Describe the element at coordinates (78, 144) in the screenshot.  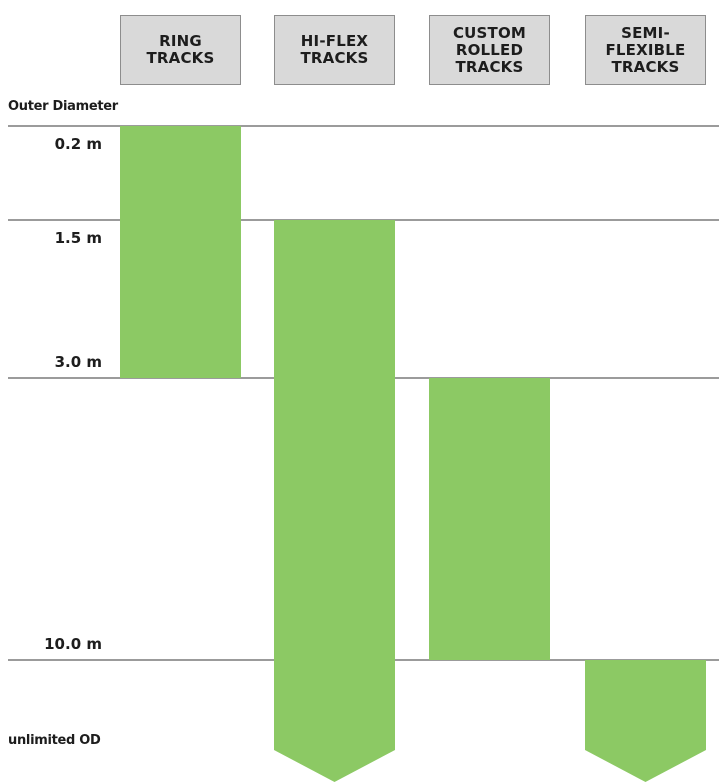
I see `y-level-label-0-2m: 0.2 m` at that location.